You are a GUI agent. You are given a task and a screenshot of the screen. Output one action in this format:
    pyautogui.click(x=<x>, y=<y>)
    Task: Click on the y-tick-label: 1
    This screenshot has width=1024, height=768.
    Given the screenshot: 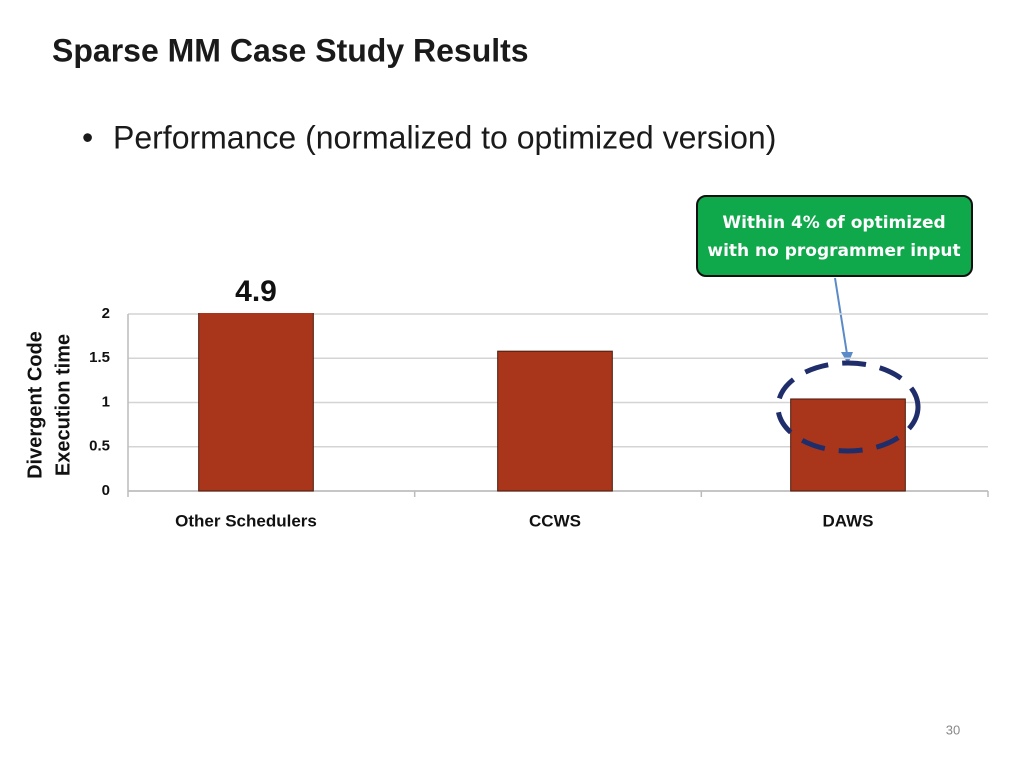 What is the action you would take?
    pyautogui.click(x=106, y=401)
    